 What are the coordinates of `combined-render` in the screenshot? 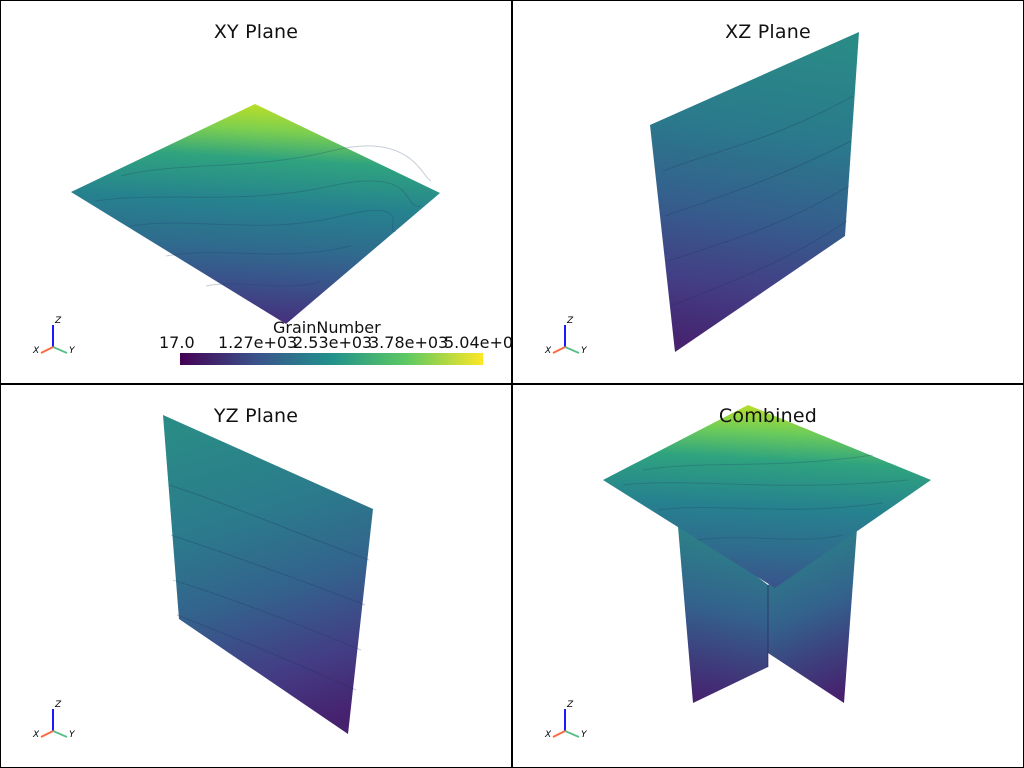 It's located at (767, 554).